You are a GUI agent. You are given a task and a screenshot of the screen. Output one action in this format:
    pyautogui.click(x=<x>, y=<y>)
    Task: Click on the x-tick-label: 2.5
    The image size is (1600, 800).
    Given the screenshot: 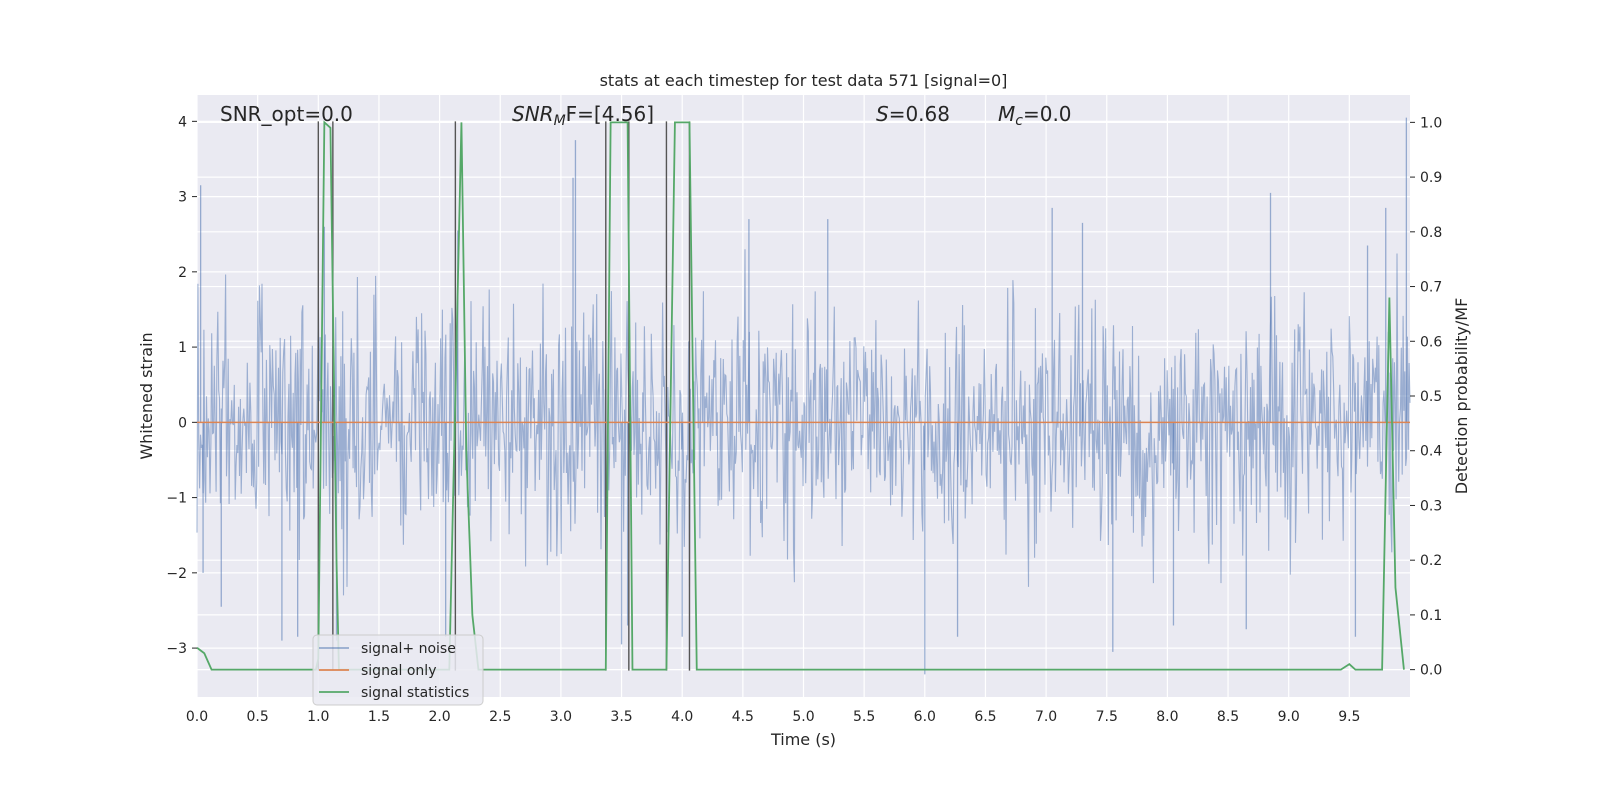 What is the action you would take?
    pyautogui.click(x=500, y=717)
    